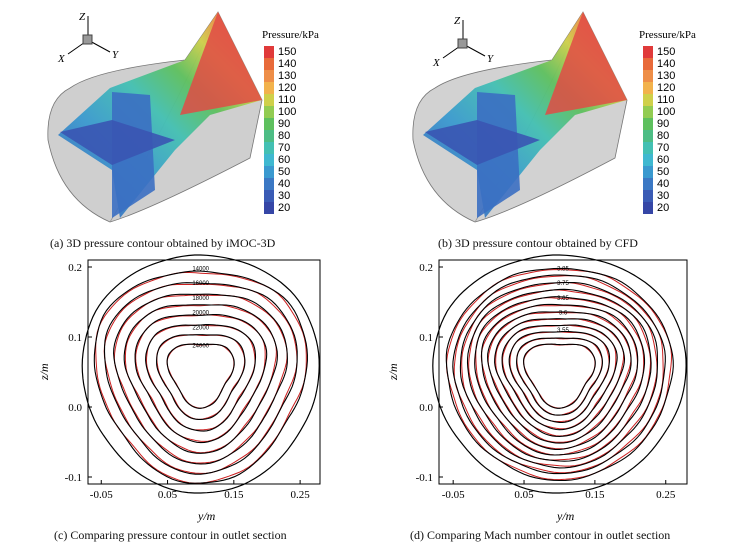 This screenshot has width=733, height=546. What do you see at coordinates (200, 347) in the screenshot?
I see `contour-value-label: 24000` at bounding box center [200, 347].